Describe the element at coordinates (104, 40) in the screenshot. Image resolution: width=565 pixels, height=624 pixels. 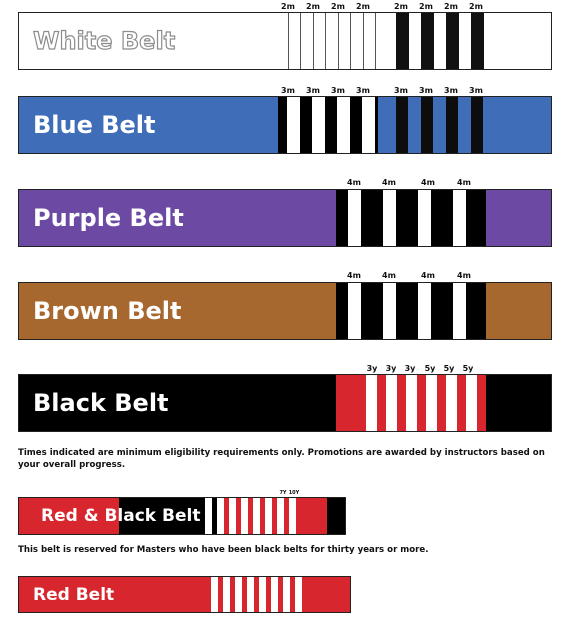
I see `white-belt-label: White Belt` at that location.